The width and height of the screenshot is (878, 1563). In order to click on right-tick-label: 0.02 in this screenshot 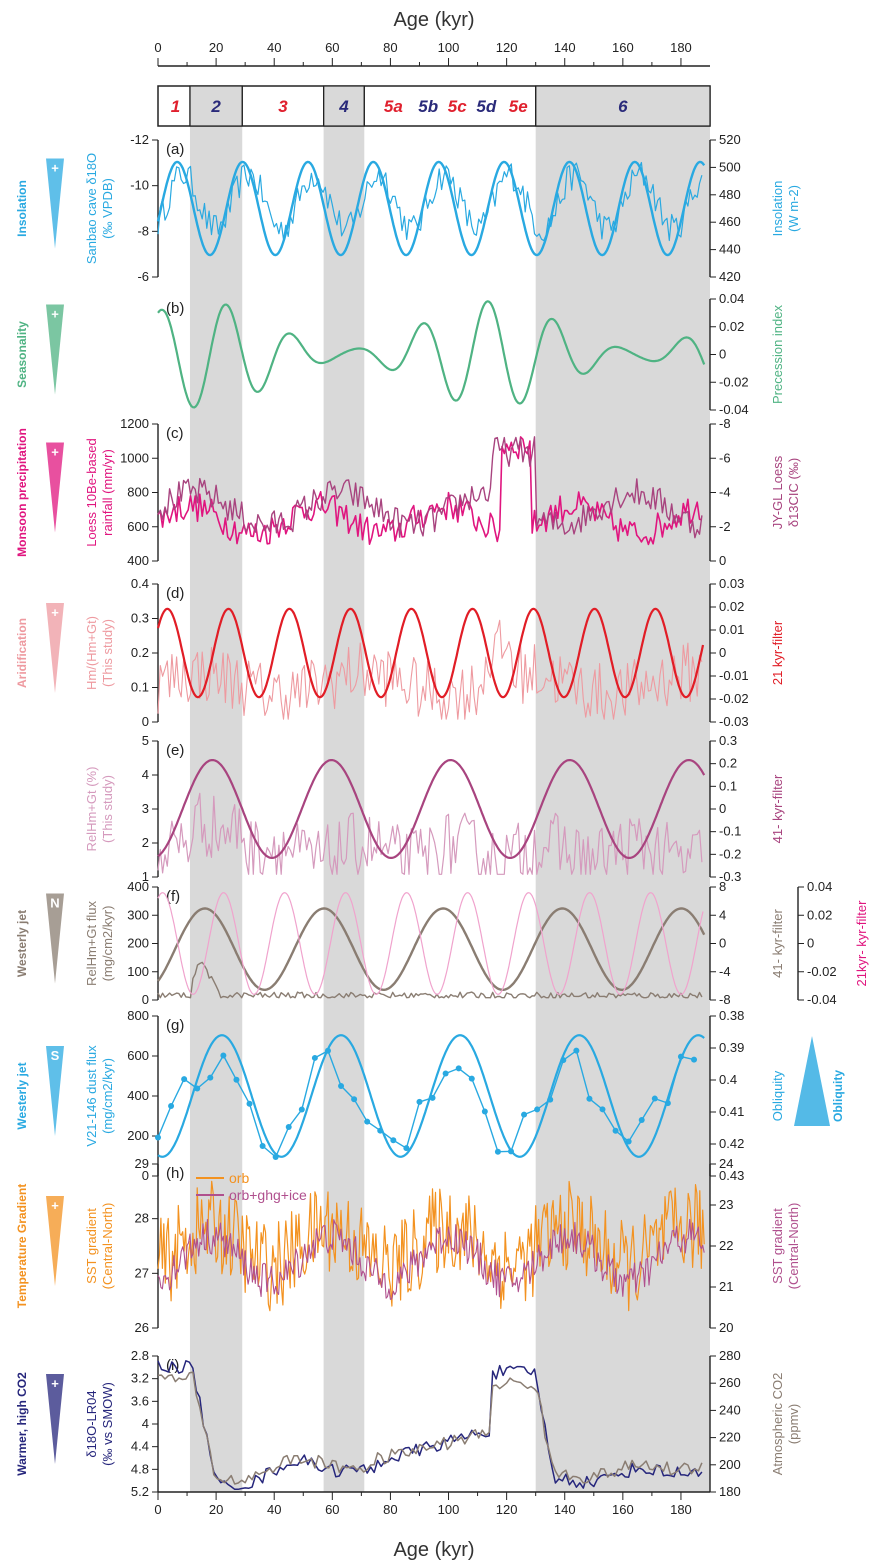, I will do `click(731, 606)`.